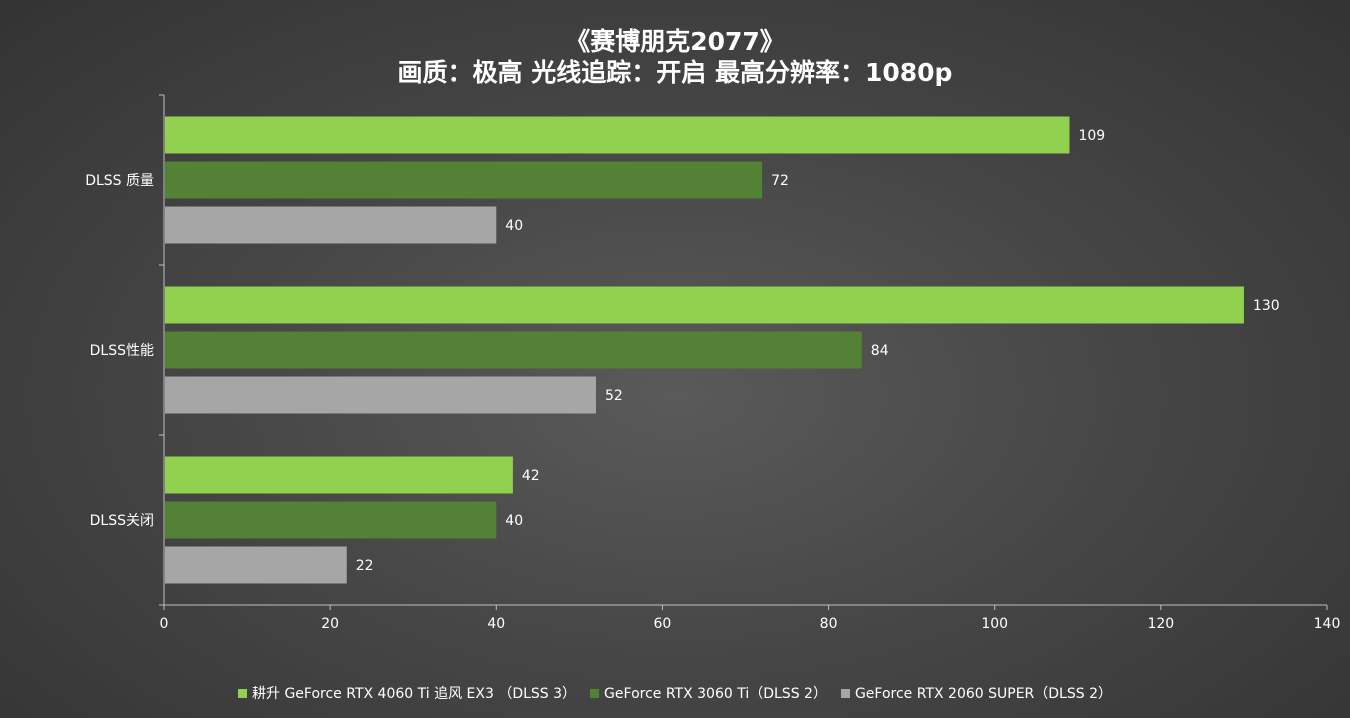 Image resolution: width=1350 pixels, height=718 pixels. What do you see at coordinates (675, 72) in the screenshot?
I see `chart-subtitle: 画质：极高 光线追踪：开启 最高分辨率：1080p` at bounding box center [675, 72].